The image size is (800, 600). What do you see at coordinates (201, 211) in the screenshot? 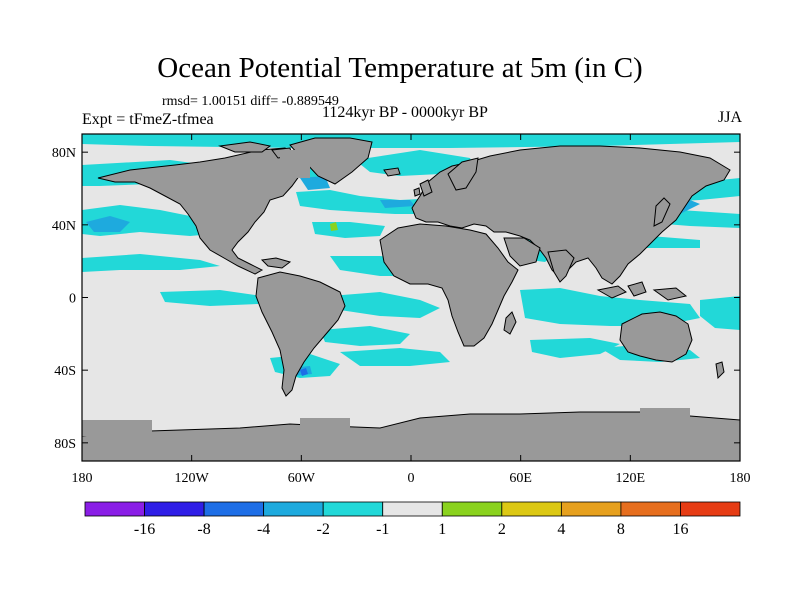
I see `land-north-america` at bounding box center [201, 211].